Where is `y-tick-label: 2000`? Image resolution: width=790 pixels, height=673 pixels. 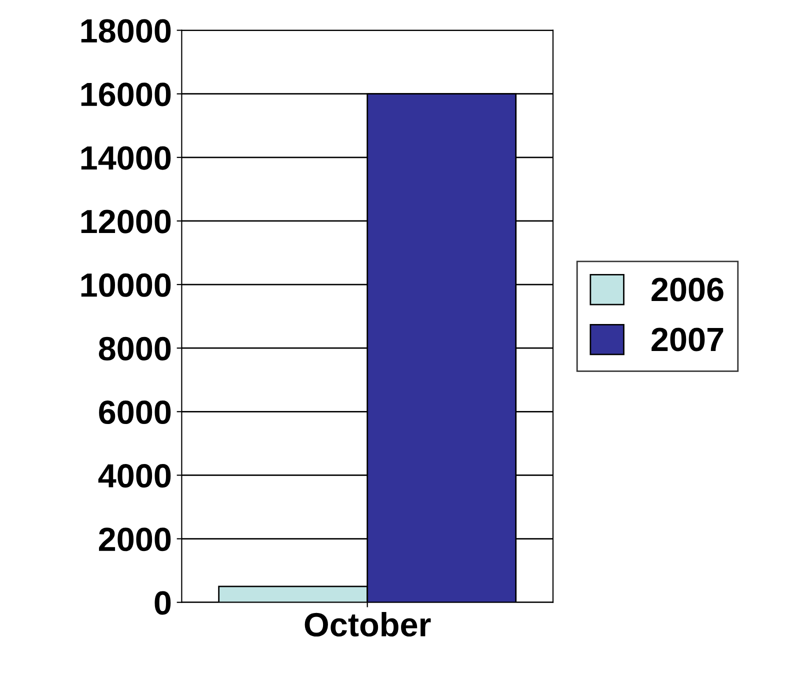
y-tick-label: 2000 is located at coordinates (134, 540).